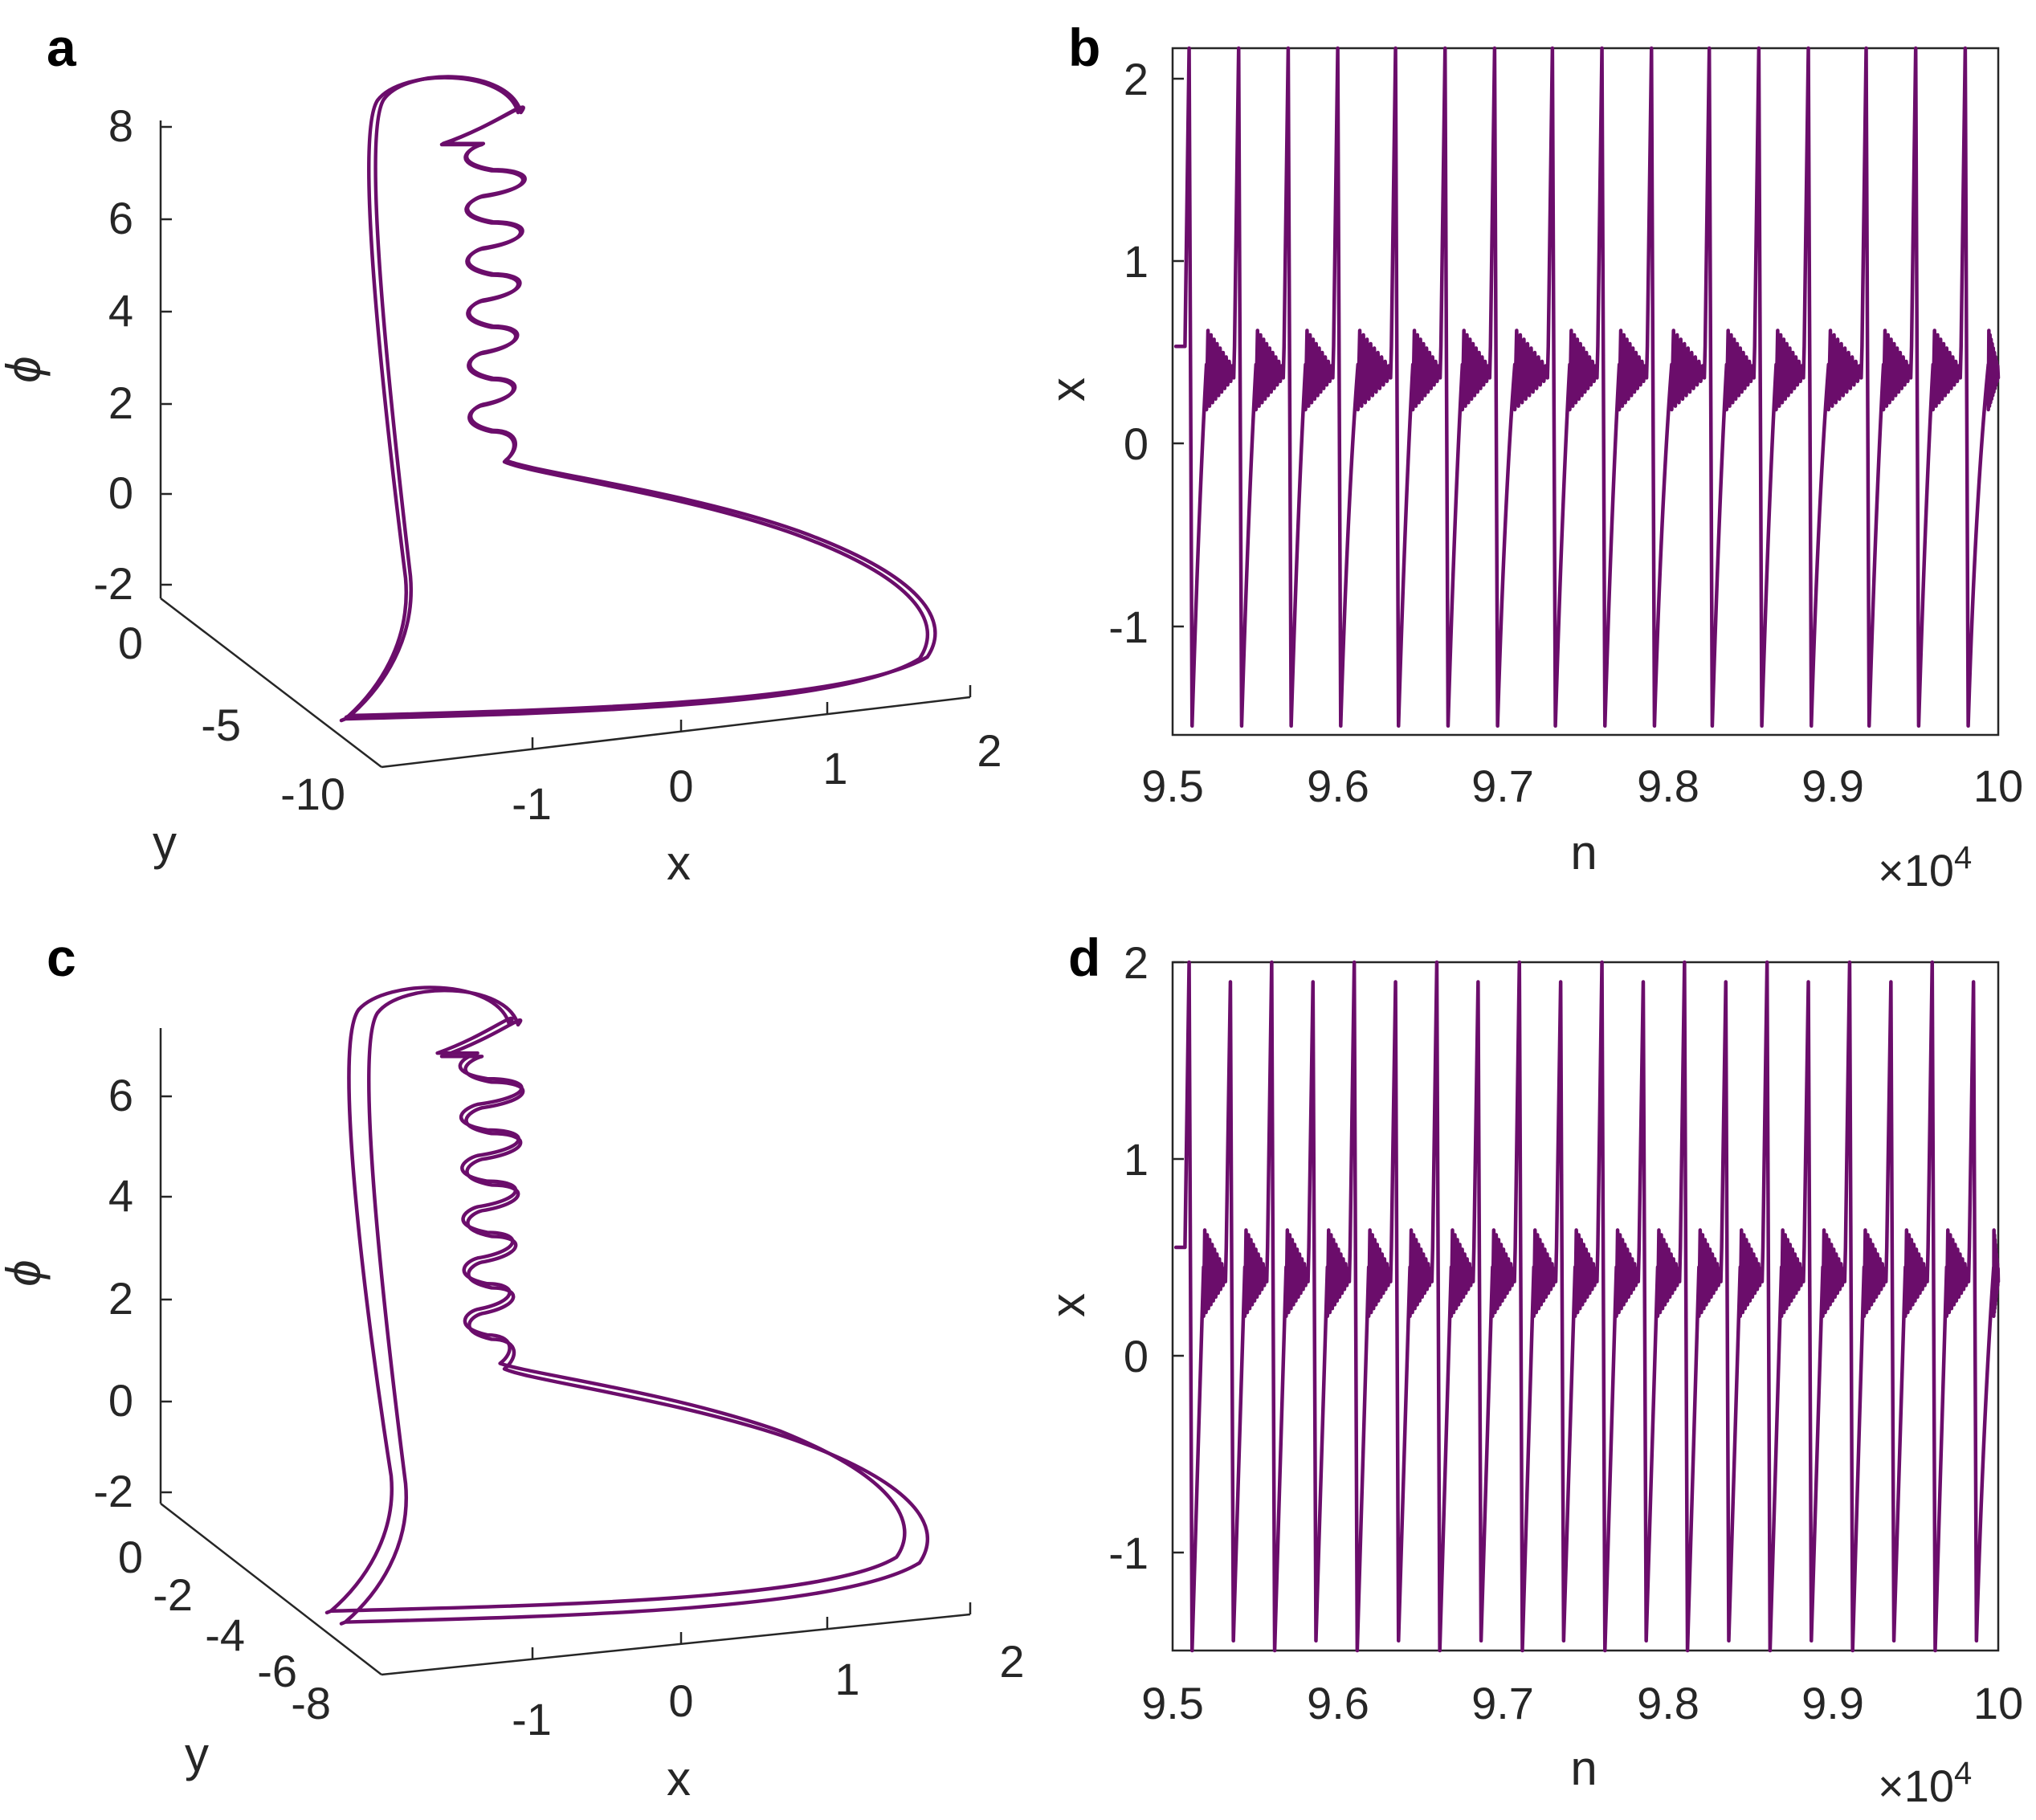 This screenshot has height=1820, width=2036. Describe the element at coordinates (120, 125) in the screenshot. I see `z-tick-label: 8` at that location.